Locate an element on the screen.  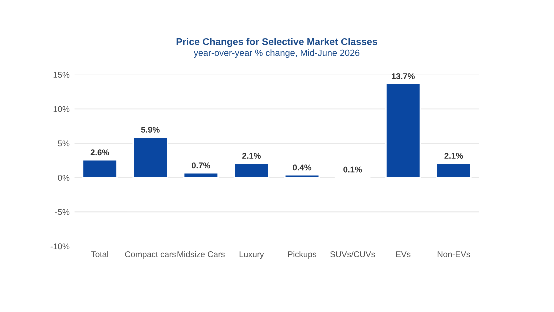
y-tick-label: 5% is located at coordinates (64, 143).